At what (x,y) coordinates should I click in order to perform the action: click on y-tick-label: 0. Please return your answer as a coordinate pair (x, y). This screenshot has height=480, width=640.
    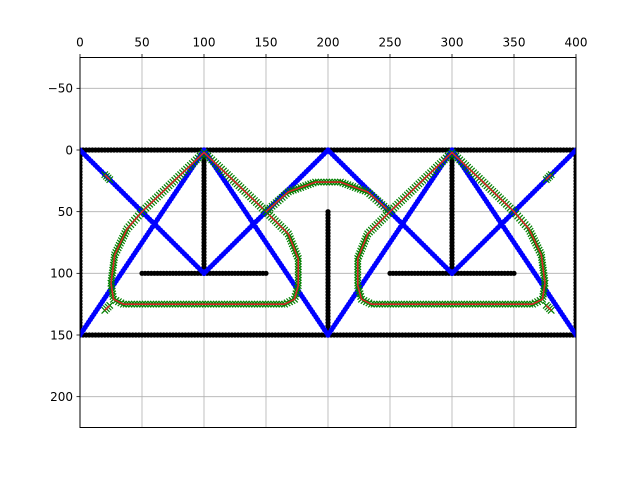
    Looking at the image, I should click on (69, 150).